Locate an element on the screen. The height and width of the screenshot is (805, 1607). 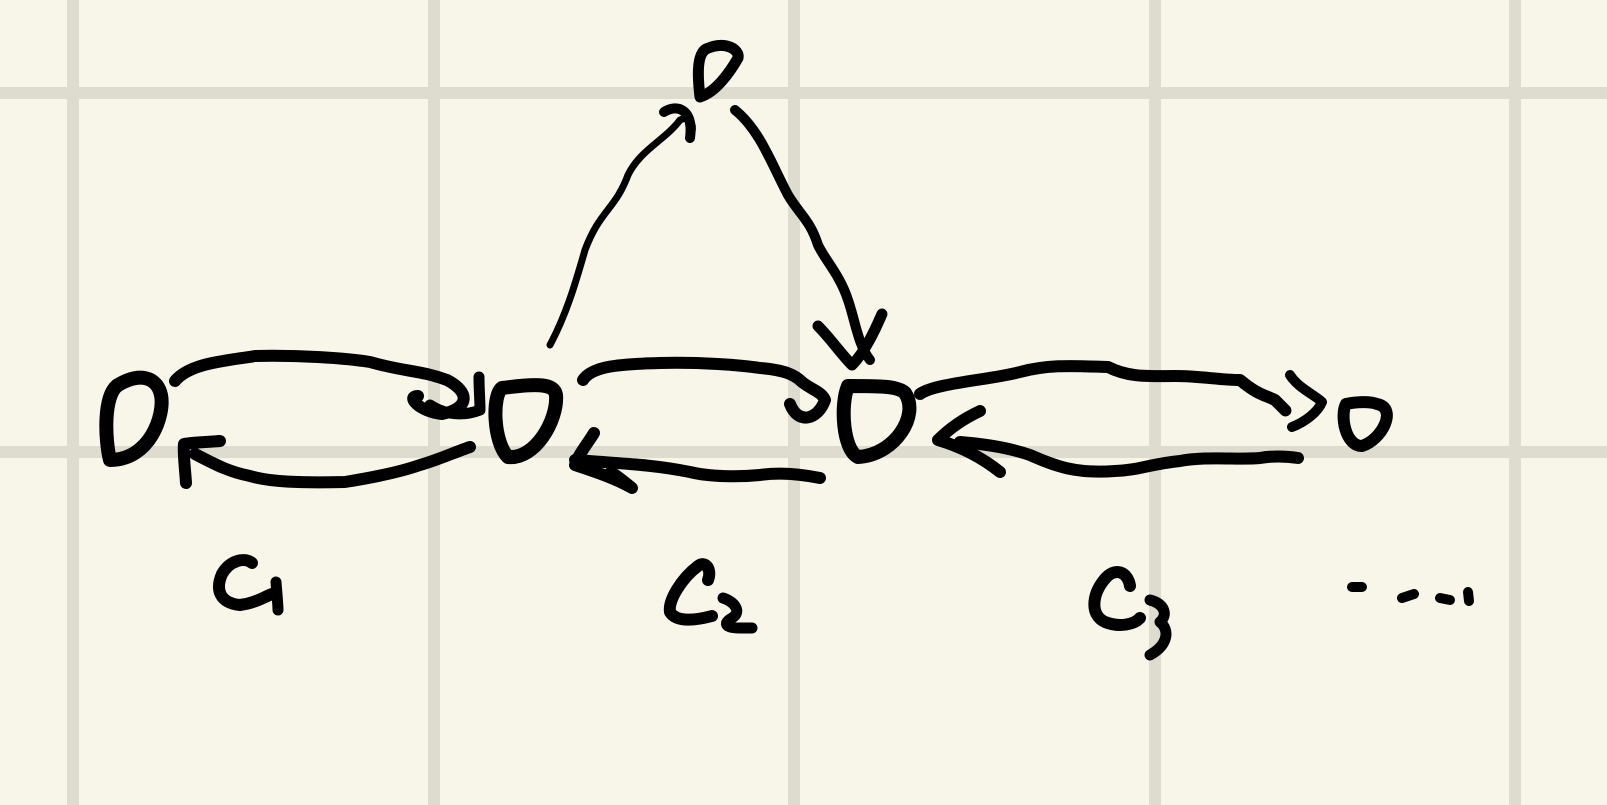
arrowhead-n4-in is located at coordinates (1306, 401).